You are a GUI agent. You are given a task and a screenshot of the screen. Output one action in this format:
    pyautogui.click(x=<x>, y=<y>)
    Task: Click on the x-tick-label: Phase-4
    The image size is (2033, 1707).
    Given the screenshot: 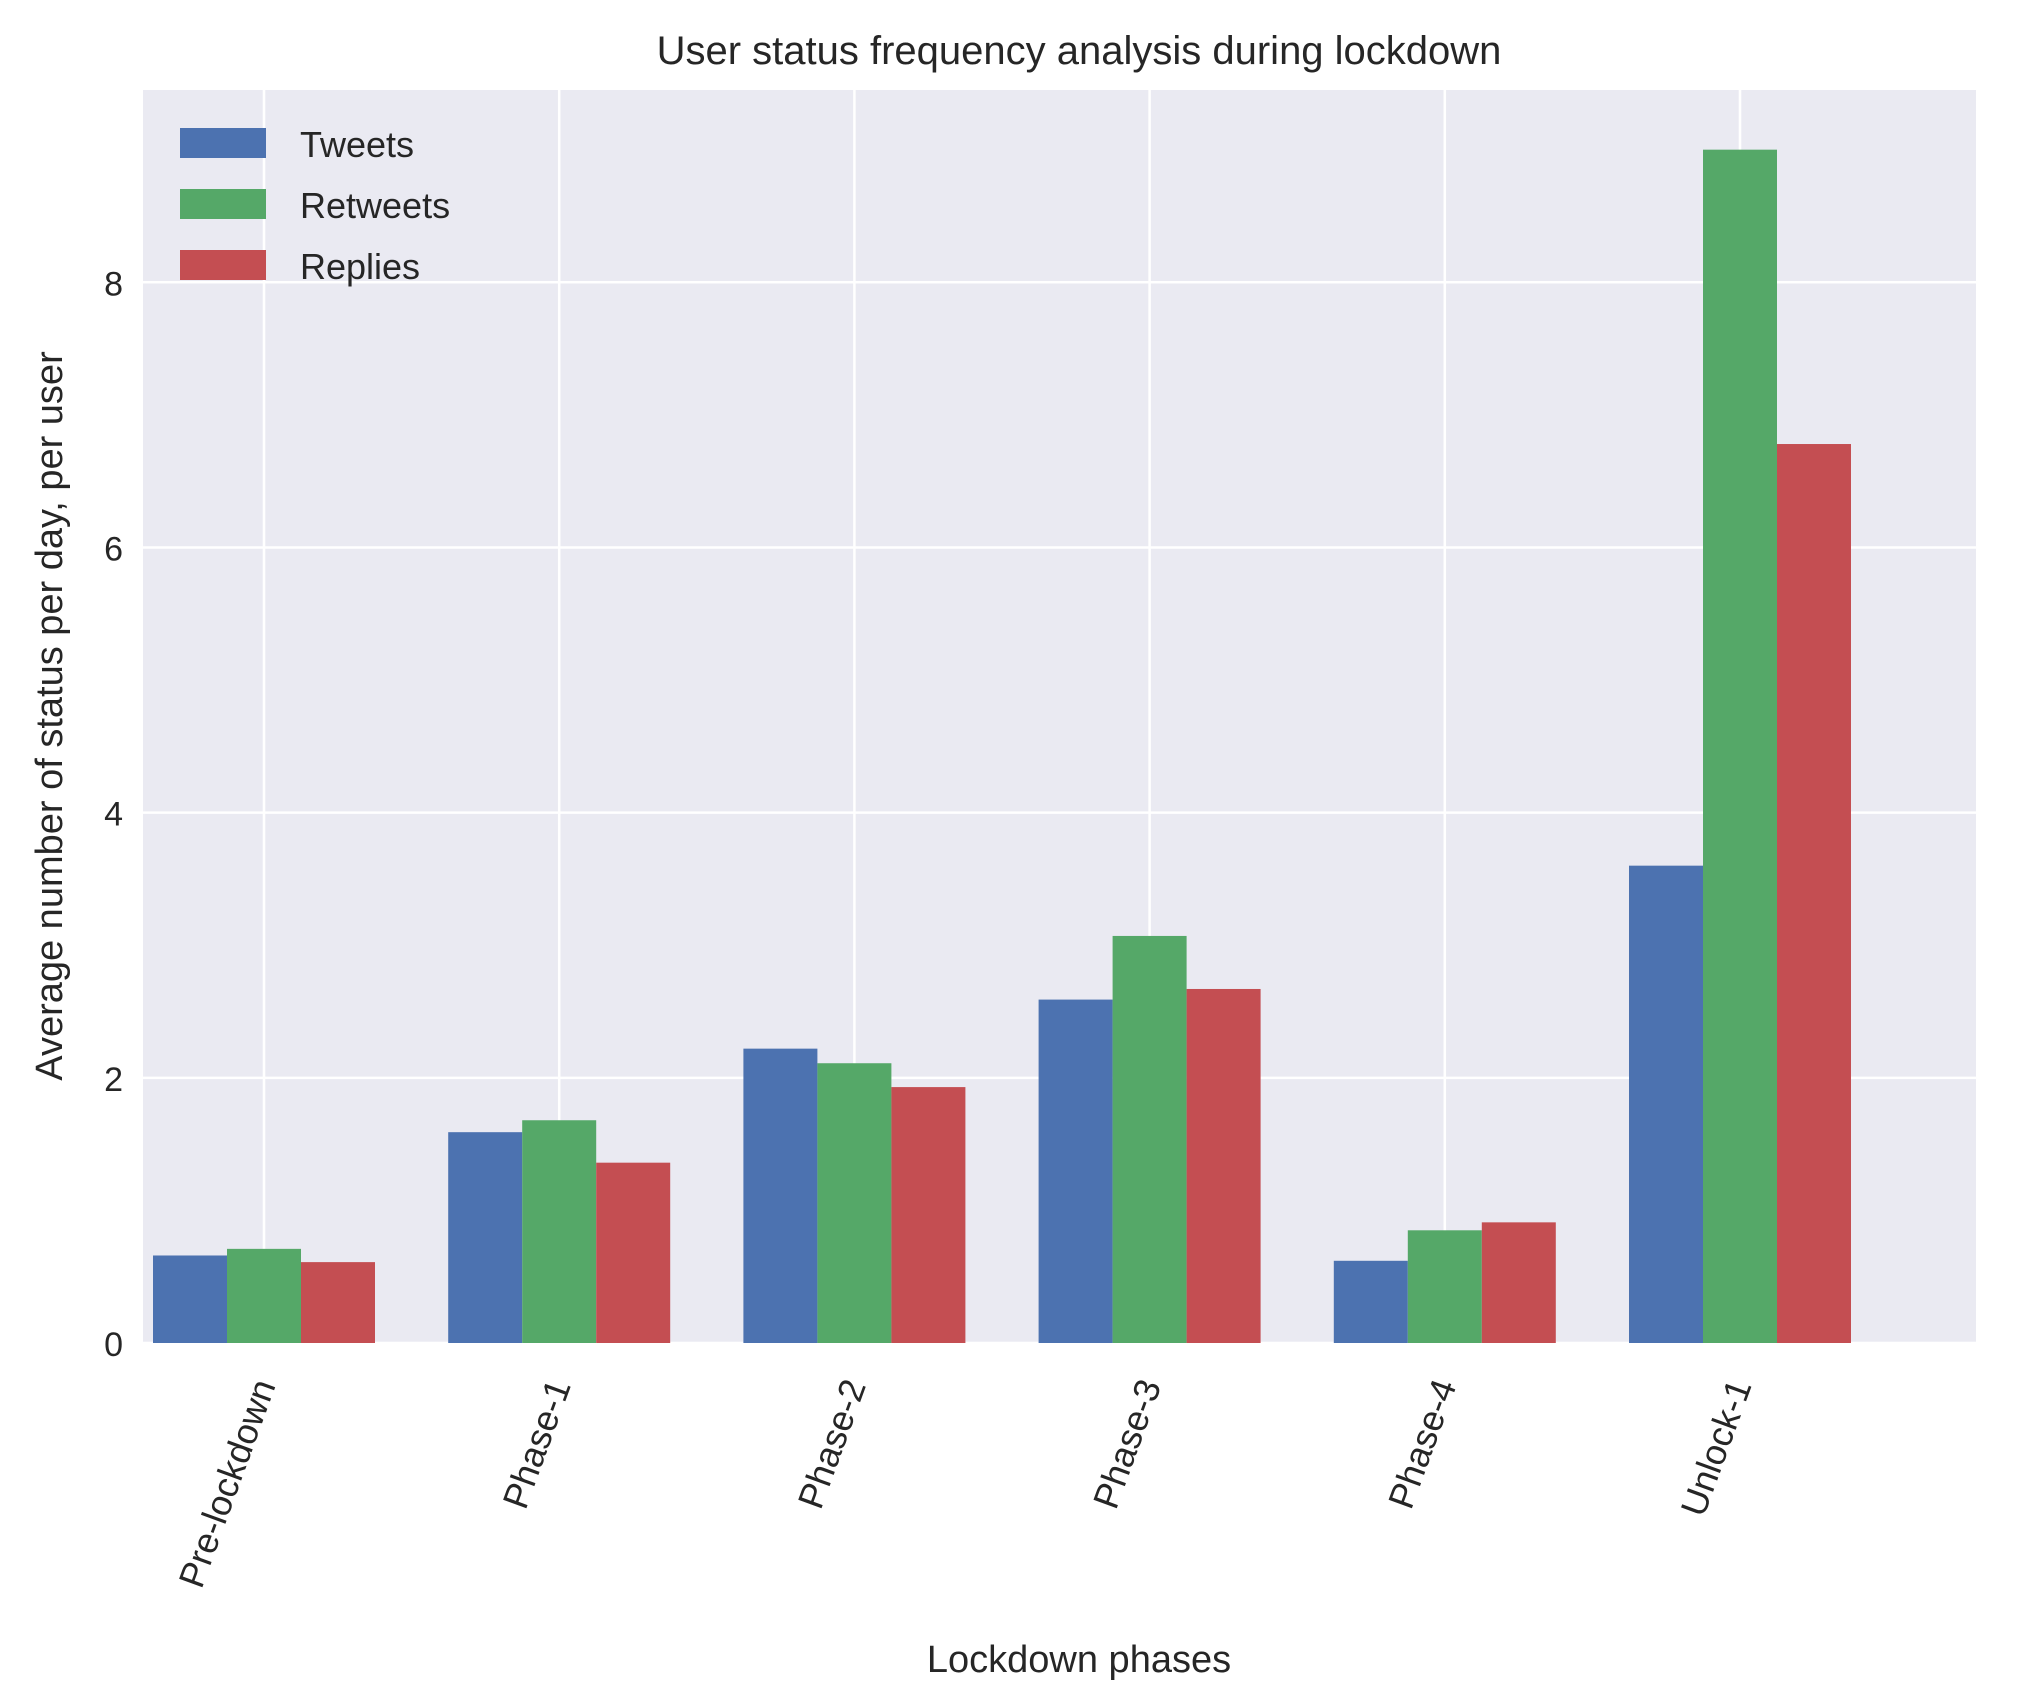 What is the action you would take?
    pyautogui.click(x=1422, y=1444)
    